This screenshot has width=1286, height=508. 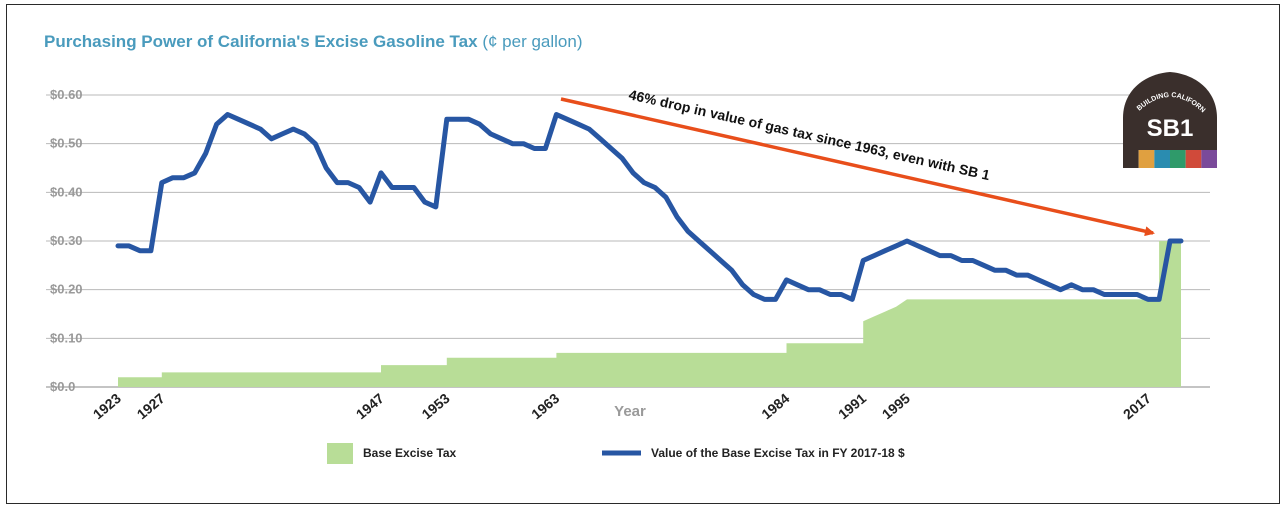 What do you see at coordinates (370, 406) in the screenshot?
I see `x-tick-label: 1947` at bounding box center [370, 406].